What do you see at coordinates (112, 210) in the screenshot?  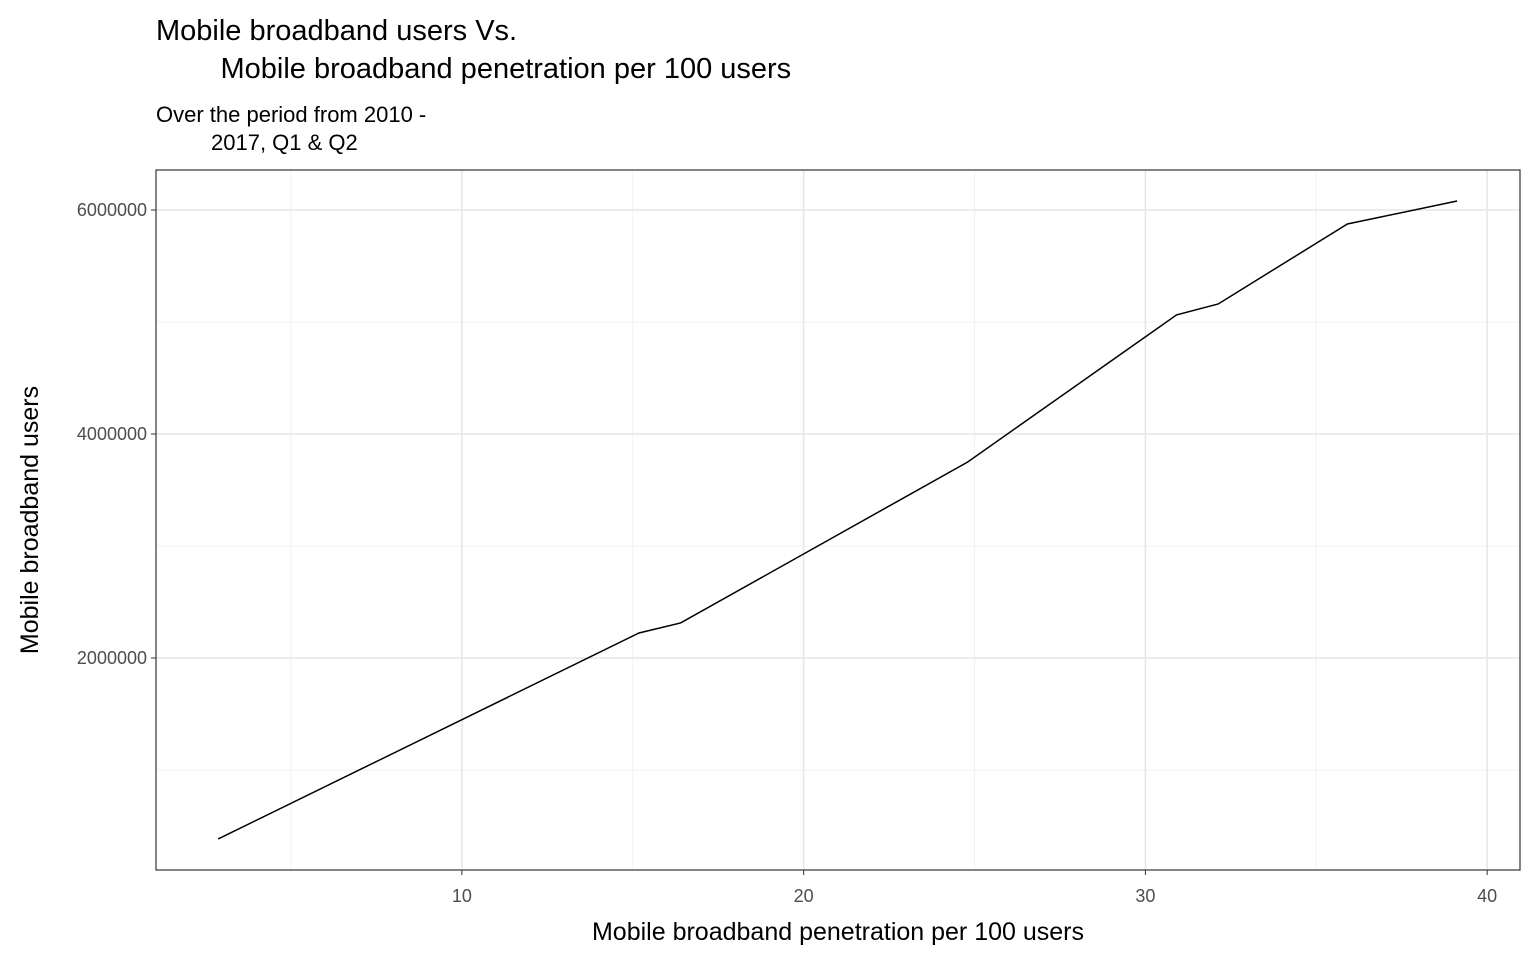 I see `y-tick-label: 6000000` at bounding box center [112, 210].